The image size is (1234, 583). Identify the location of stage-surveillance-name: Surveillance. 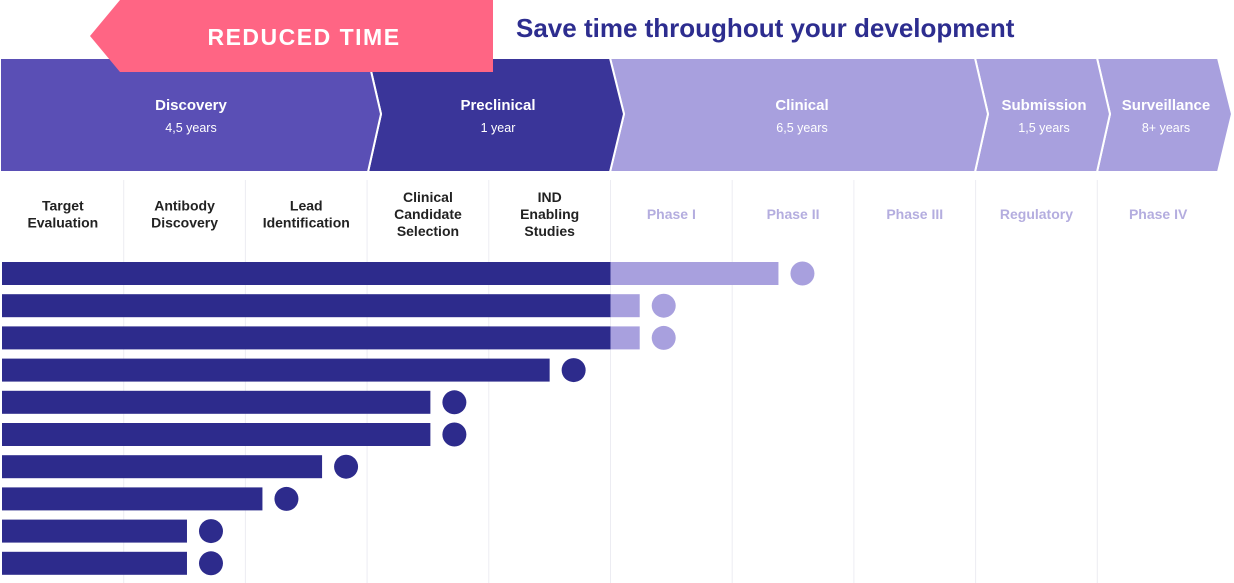
(1166, 105).